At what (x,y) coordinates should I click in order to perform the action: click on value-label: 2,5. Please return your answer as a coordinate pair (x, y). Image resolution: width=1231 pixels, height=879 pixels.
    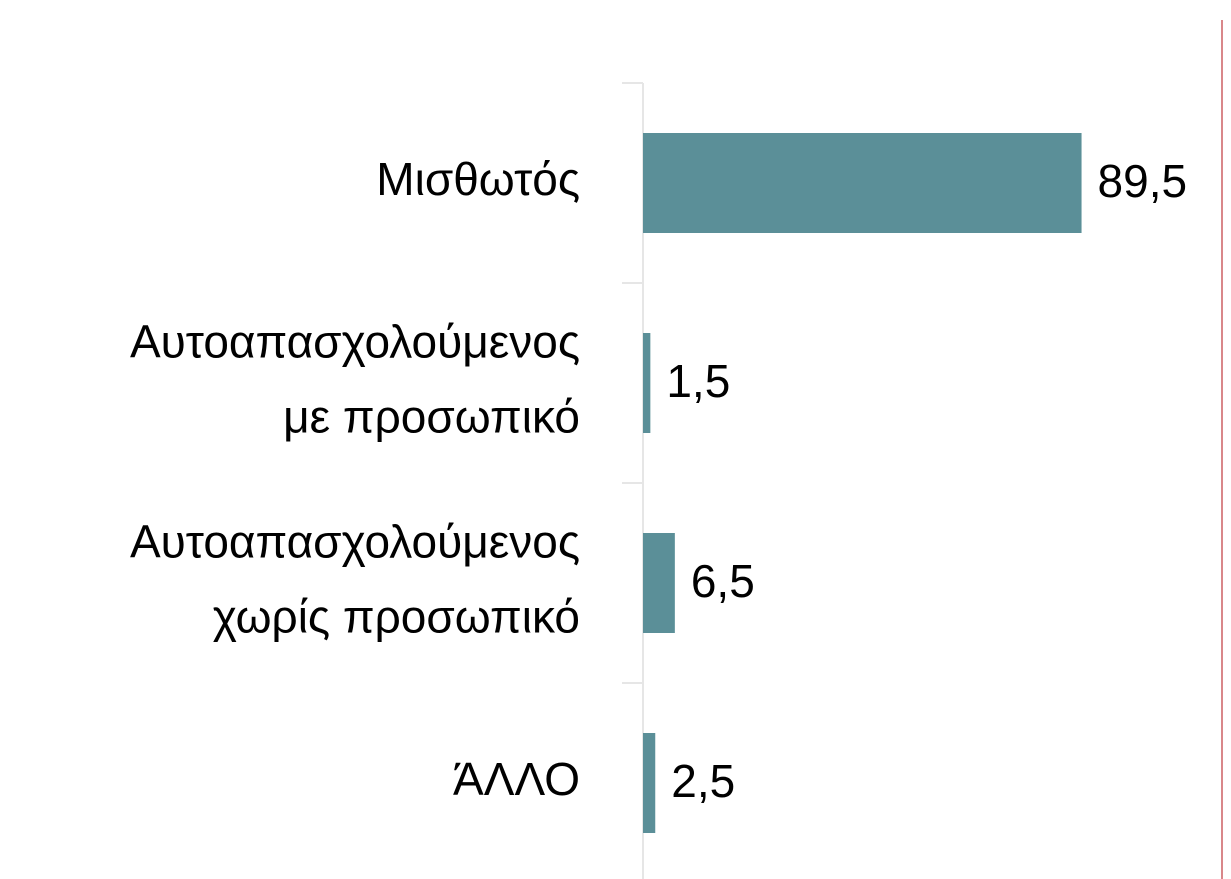
    Looking at the image, I should click on (703, 781).